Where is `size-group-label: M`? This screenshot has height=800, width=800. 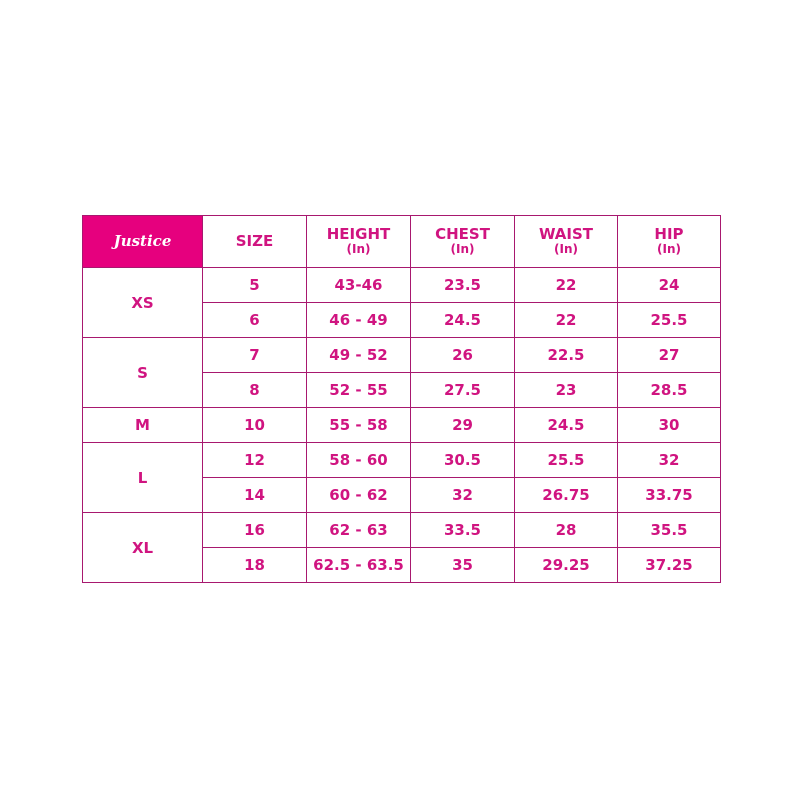
size-group-label: M is located at coordinates (142, 425).